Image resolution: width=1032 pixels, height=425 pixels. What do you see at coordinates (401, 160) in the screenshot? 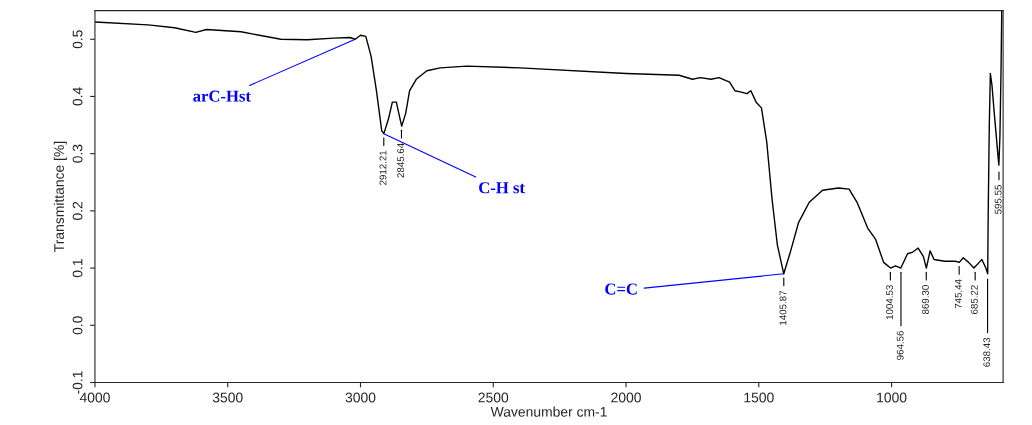
I see `annotation: 2845.64` at bounding box center [401, 160].